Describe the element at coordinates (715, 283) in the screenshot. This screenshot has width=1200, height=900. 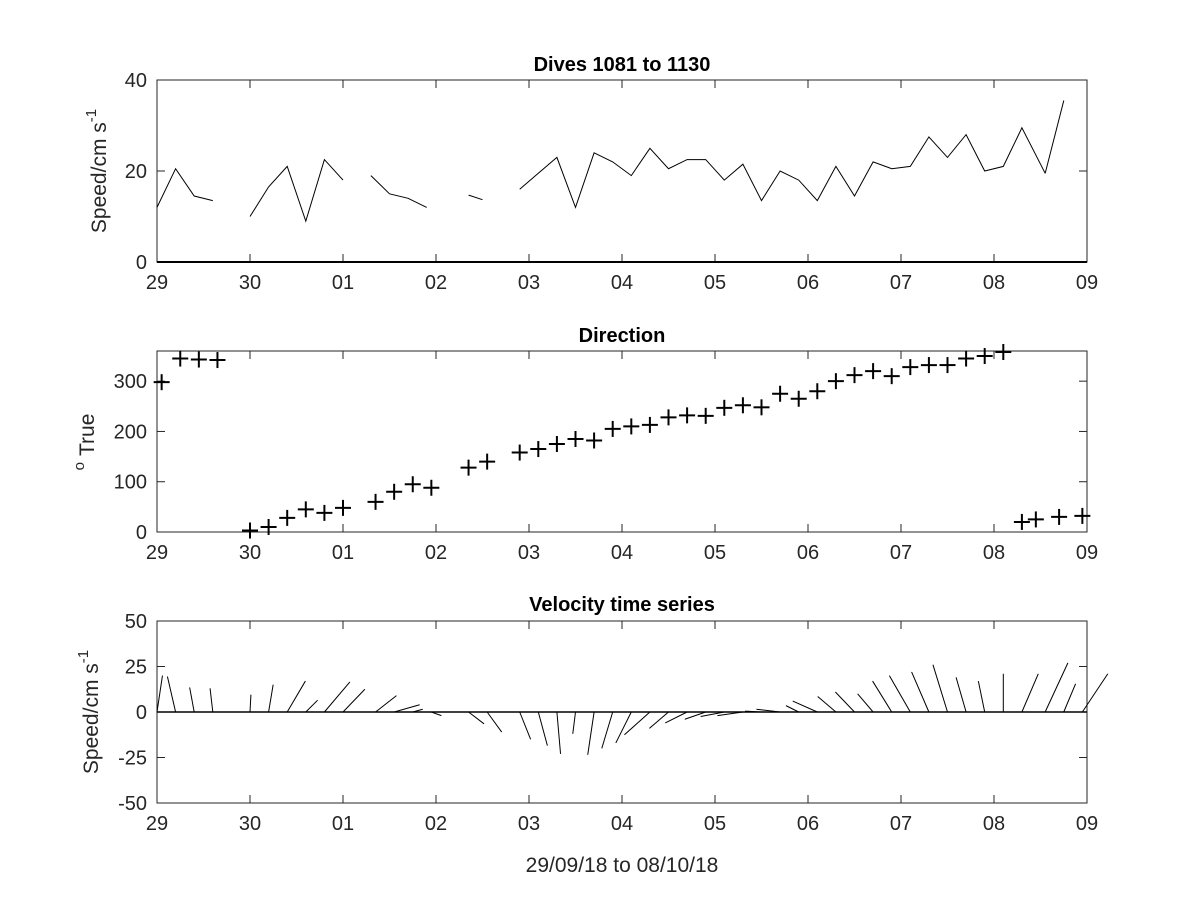
I see `speed-xtick-label: 05` at that location.